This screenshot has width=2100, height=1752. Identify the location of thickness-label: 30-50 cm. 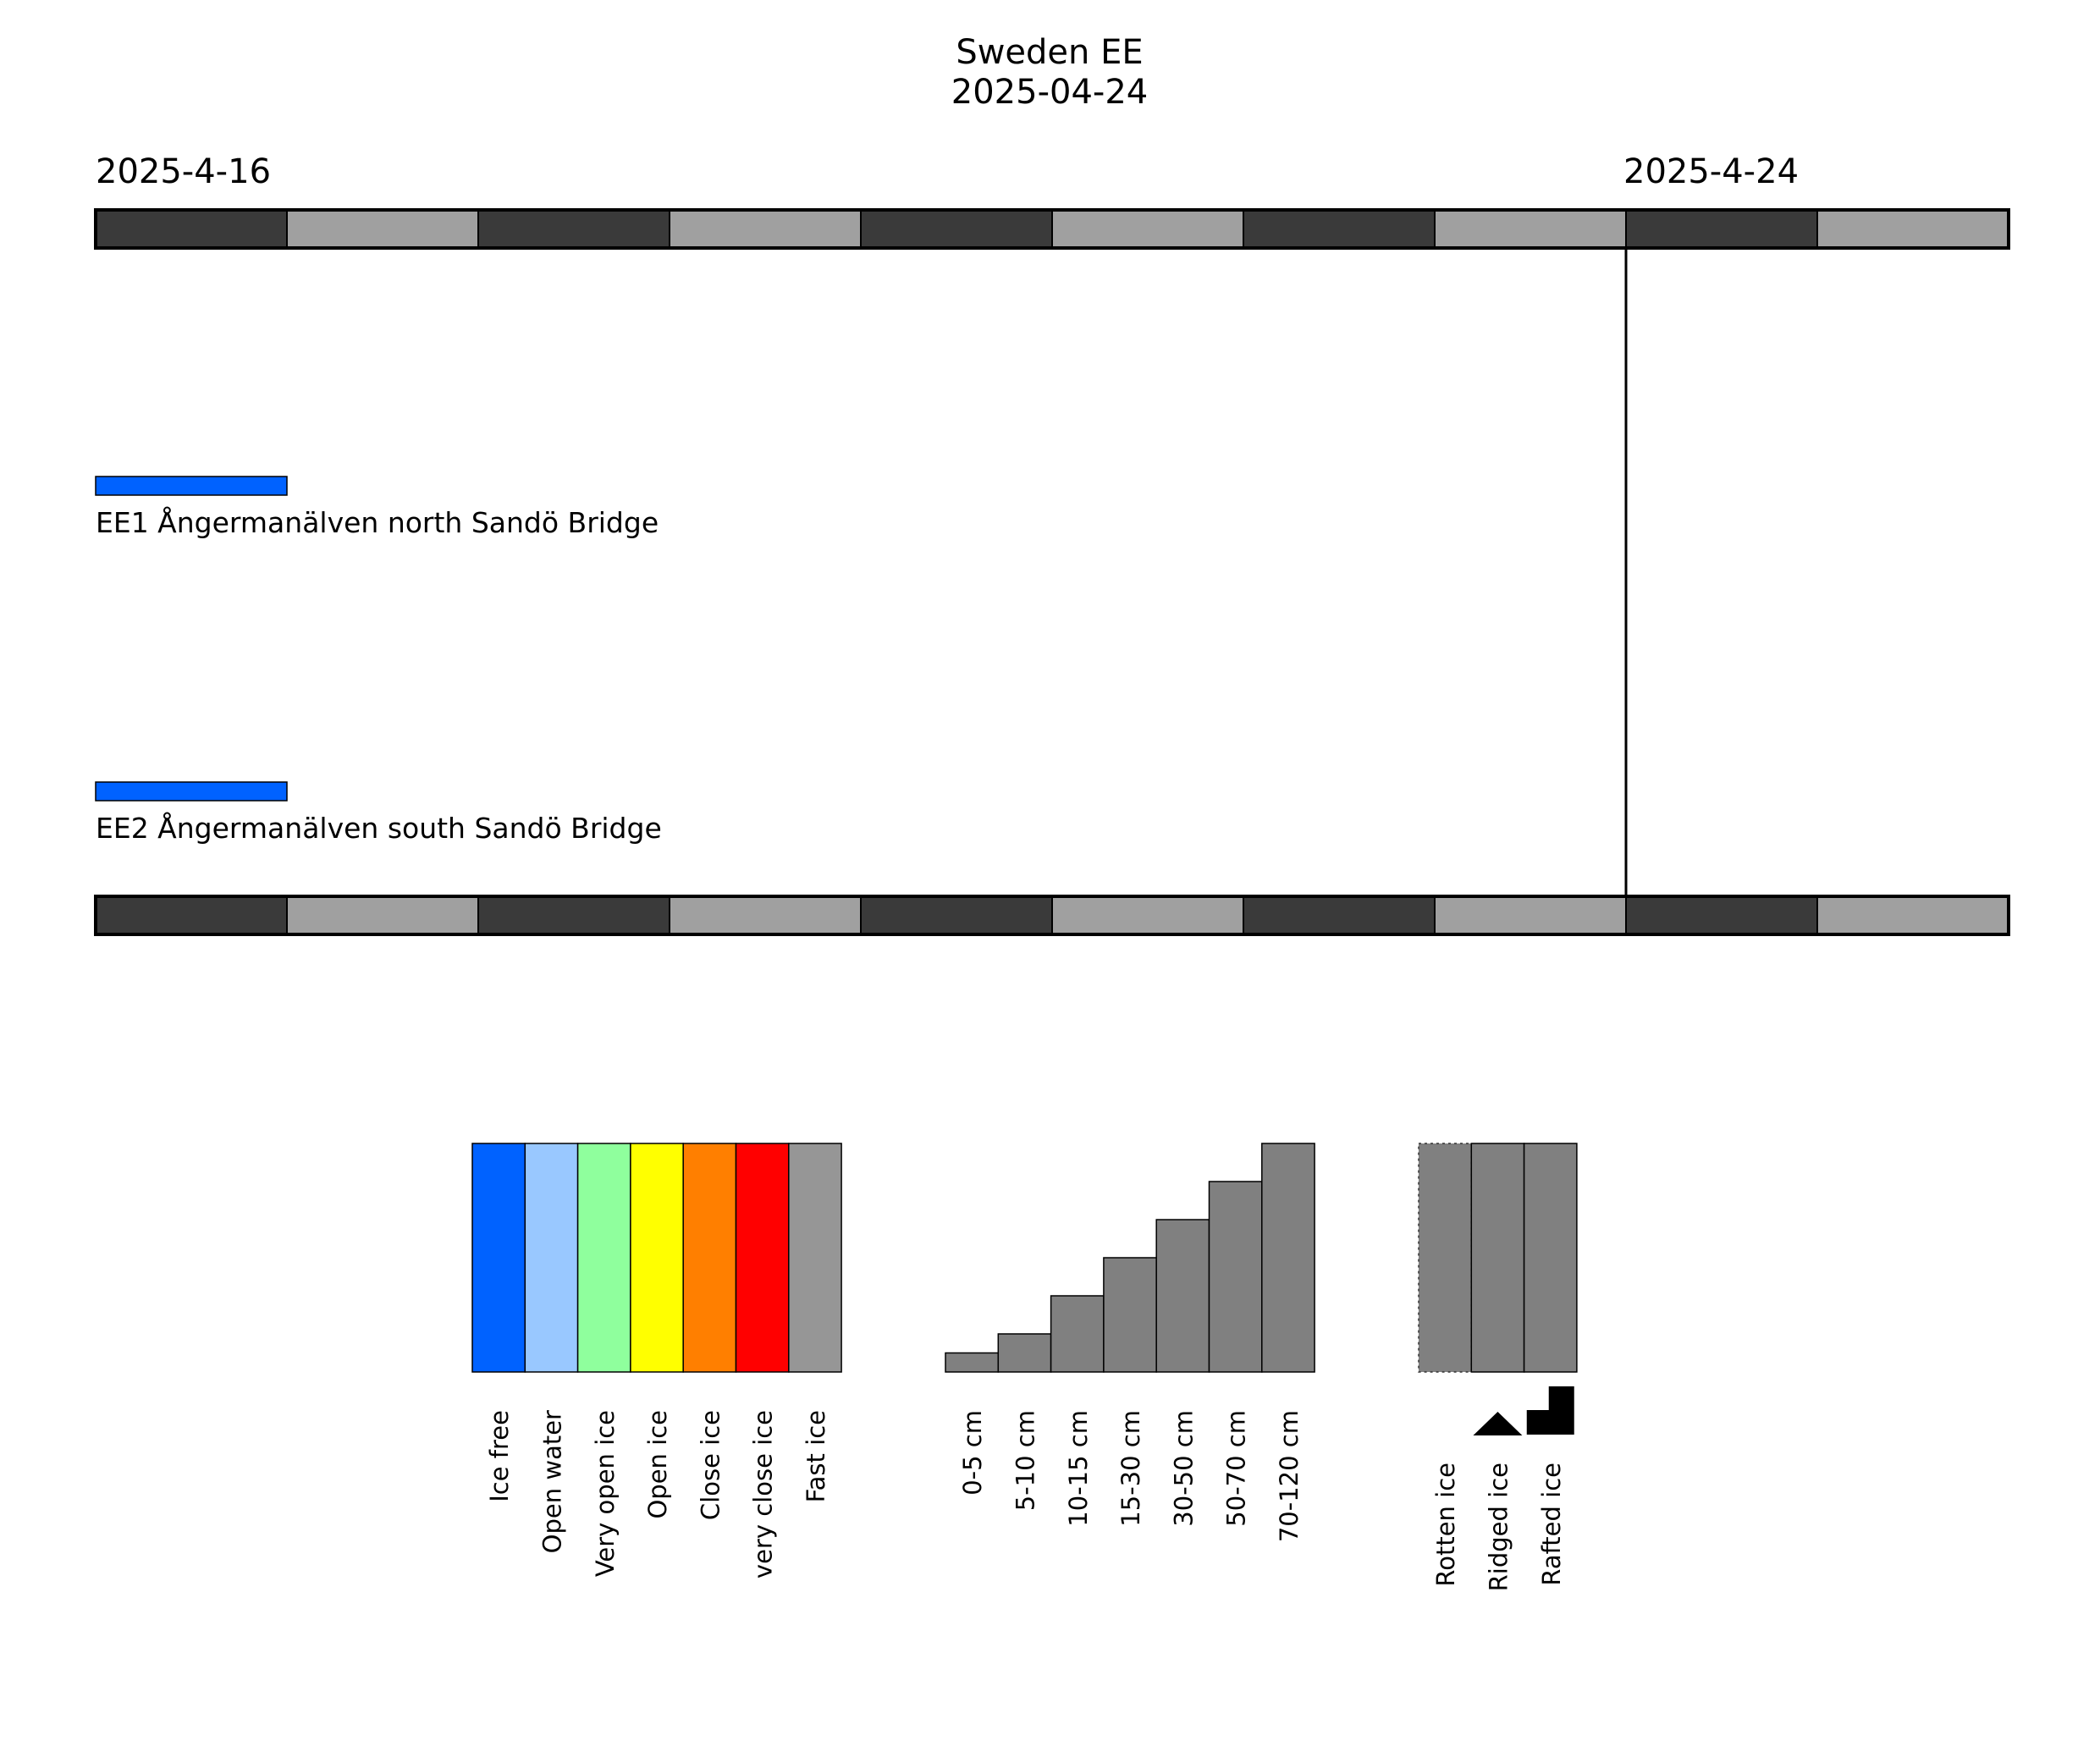
(1184, 1468).